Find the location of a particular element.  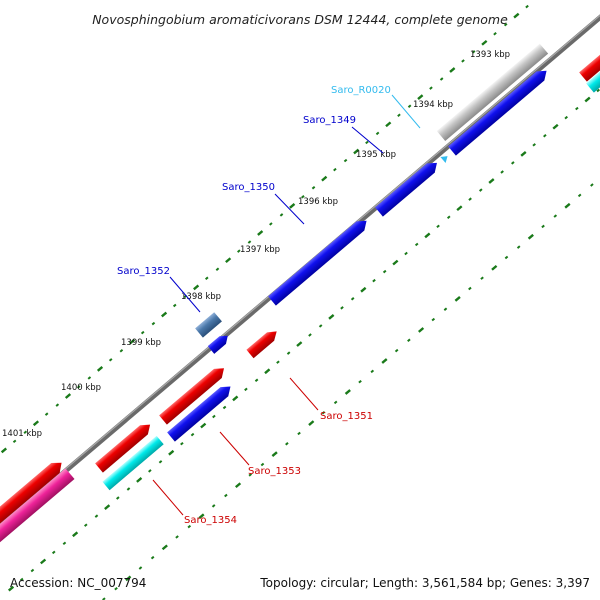

gc-cyan-right-block is located at coordinates (593, 78).